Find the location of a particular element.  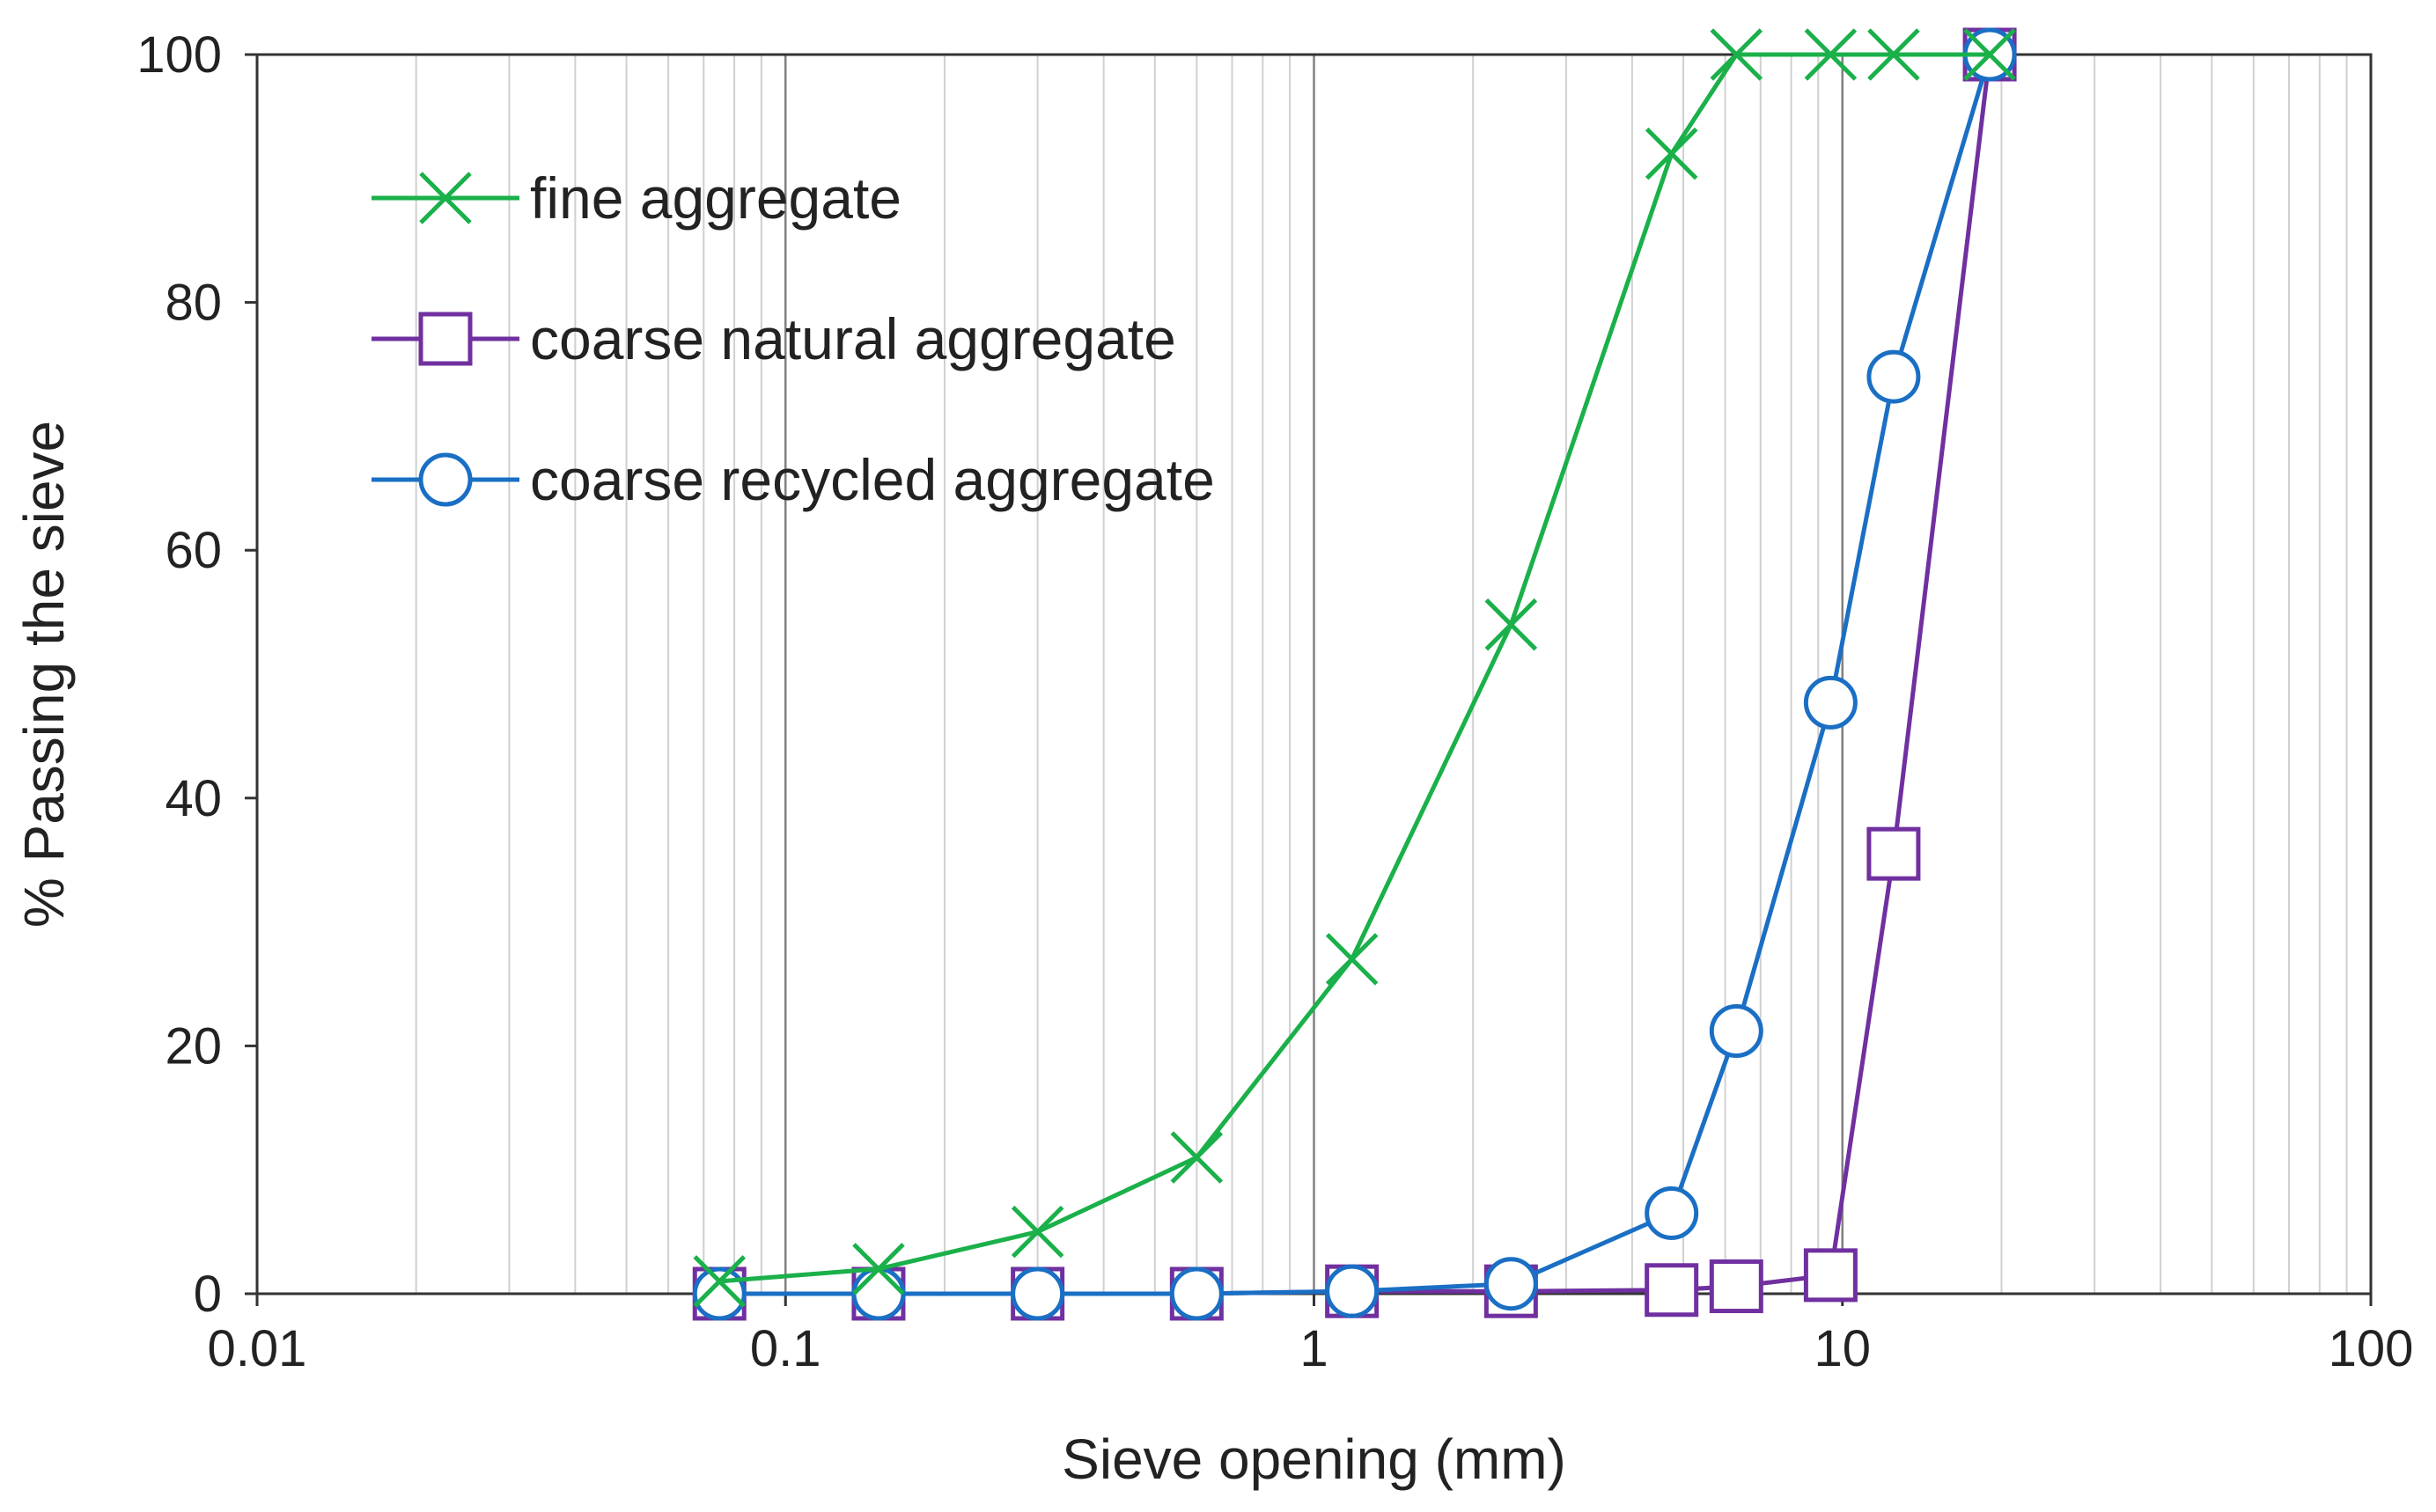

legend-label: coarse recycled aggregate is located at coordinates (872, 479).